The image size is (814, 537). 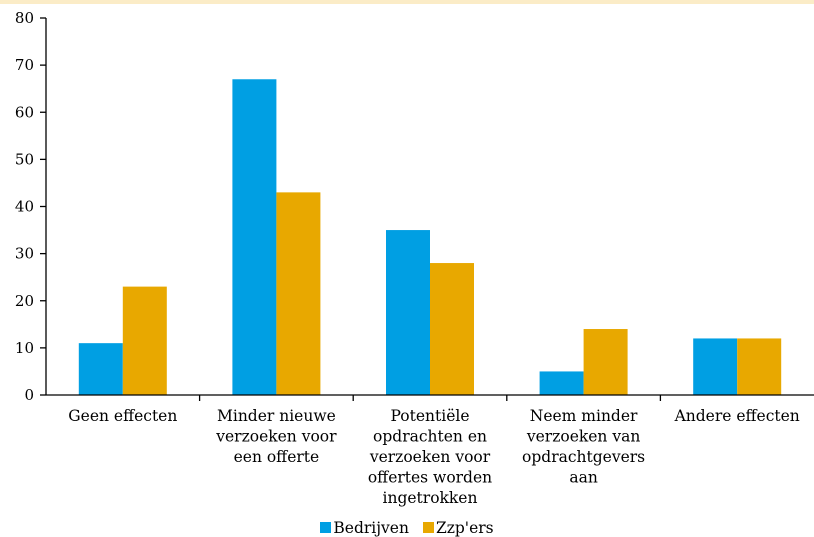 What do you see at coordinates (326, 527) in the screenshot?
I see `legend-swatch-bedrijven` at bounding box center [326, 527].